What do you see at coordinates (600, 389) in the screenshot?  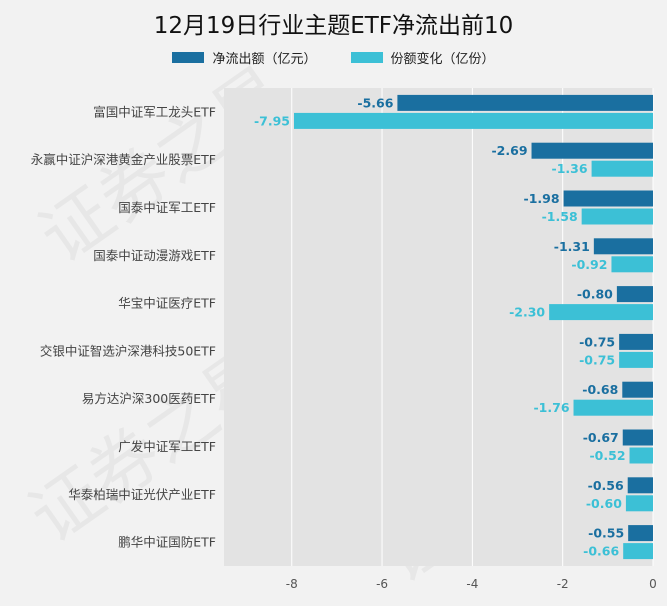 I see `data-label-net-outflow: -0.68` at bounding box center [600, 389].